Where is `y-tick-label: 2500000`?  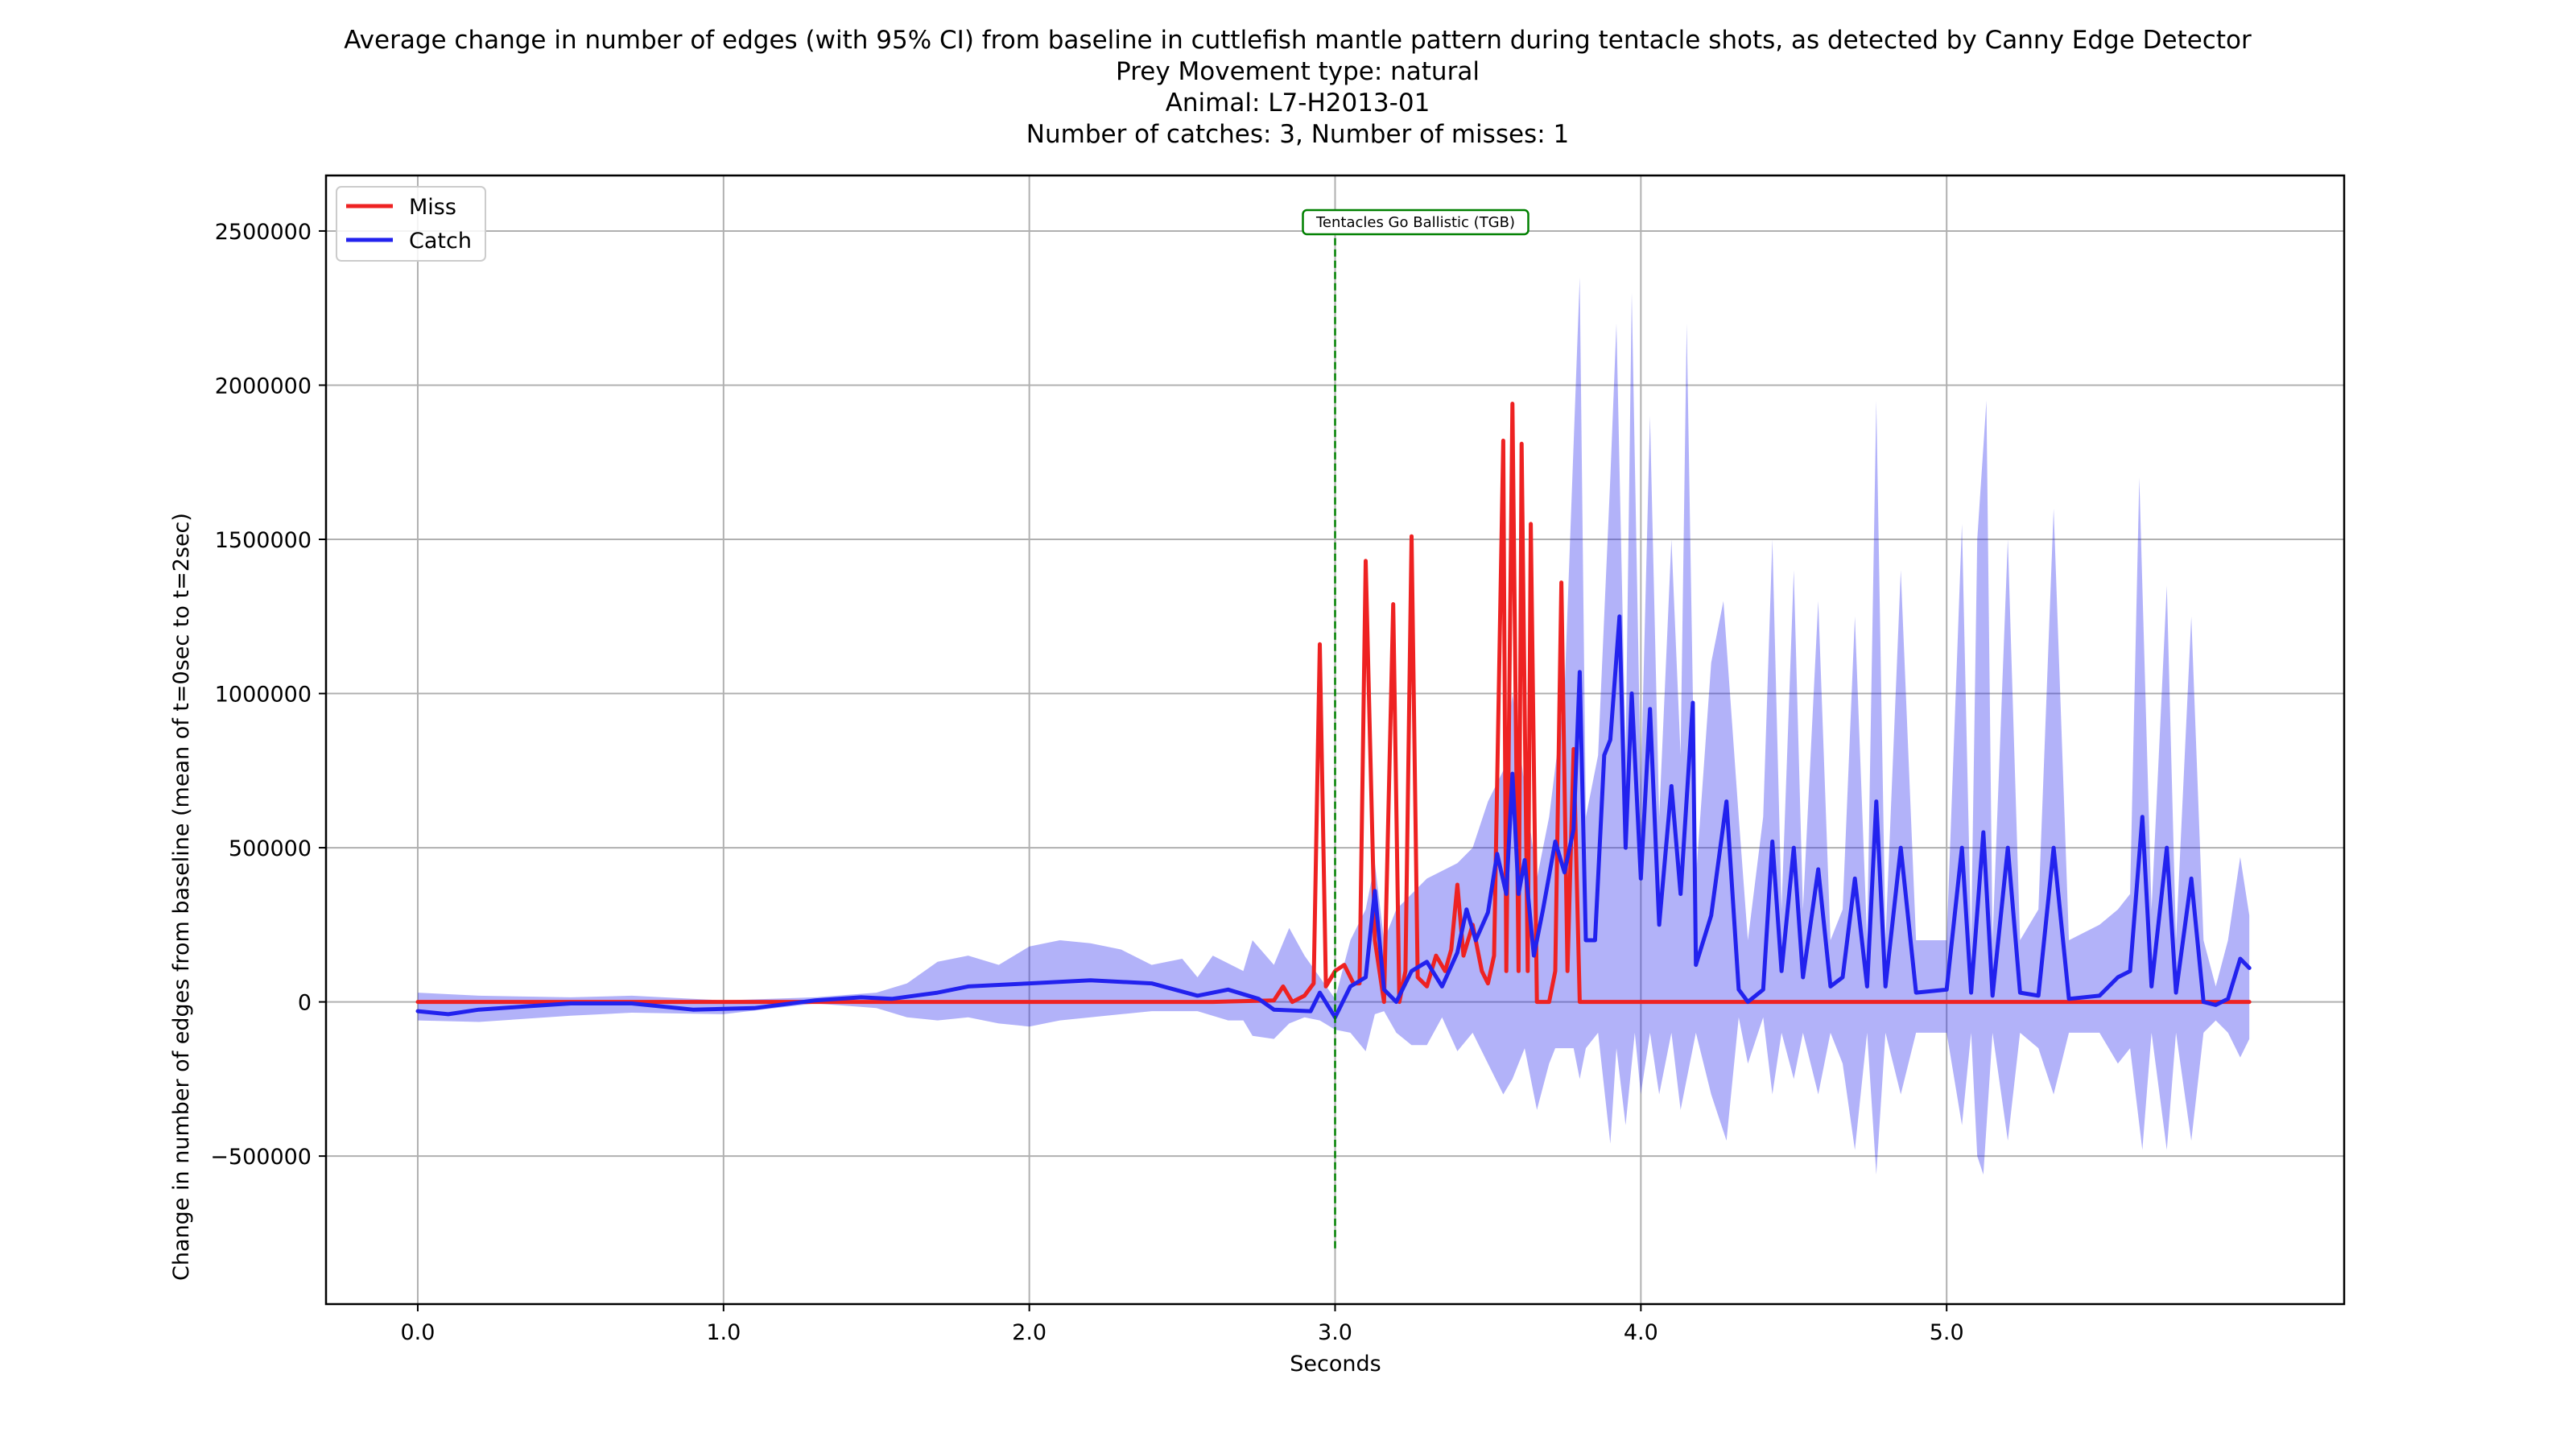
y-tick-label: 2500000 is located at coordinates (263, 232).